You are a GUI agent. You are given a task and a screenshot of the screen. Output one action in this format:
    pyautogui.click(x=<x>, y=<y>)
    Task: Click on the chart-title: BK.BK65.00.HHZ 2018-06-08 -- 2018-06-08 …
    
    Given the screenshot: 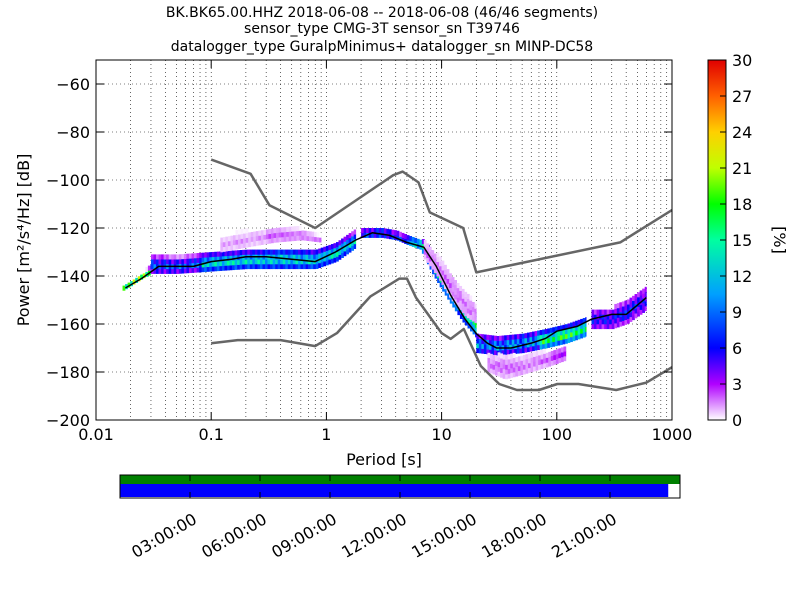 What is the action you would take?
    pyautogui.click(x=382, y=30)
    